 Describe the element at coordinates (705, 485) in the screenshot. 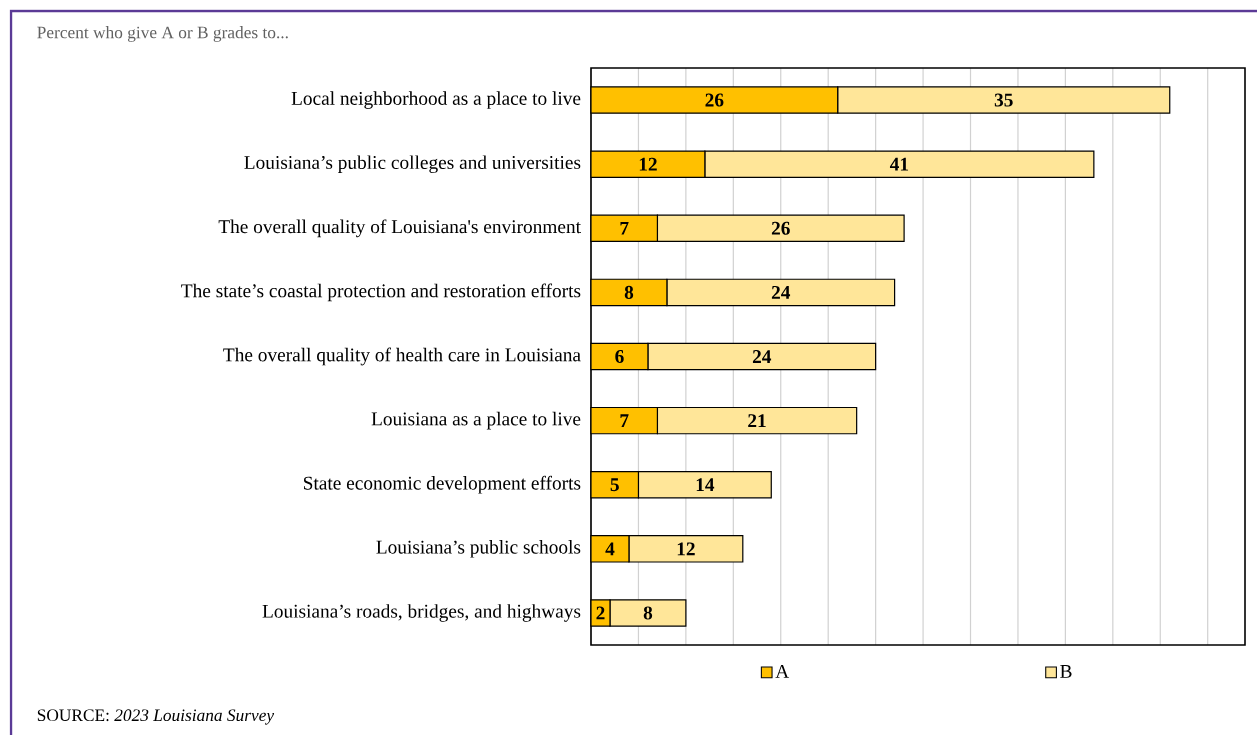

I see `data-label: 14` at that location.